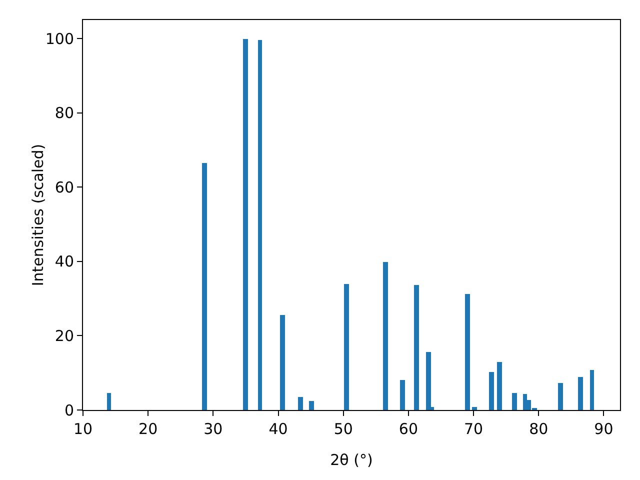  Describe the element at coordinates (83, 429) in the screenshot. I see `x-tick-label: 10` at that location.